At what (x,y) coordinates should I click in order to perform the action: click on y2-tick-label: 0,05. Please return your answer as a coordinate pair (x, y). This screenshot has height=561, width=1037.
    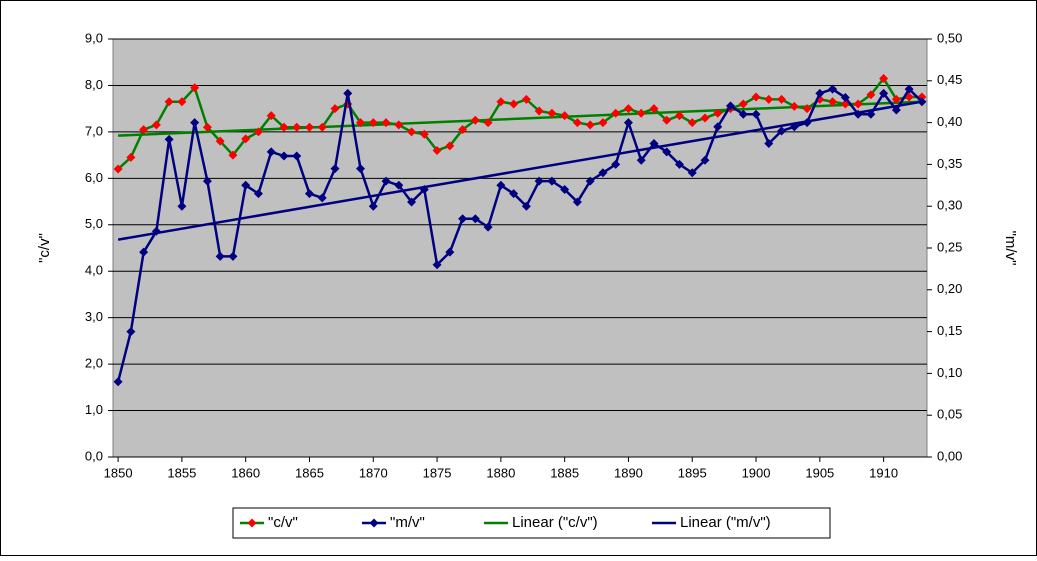
    Looking at the image, I should click on (949, 414).